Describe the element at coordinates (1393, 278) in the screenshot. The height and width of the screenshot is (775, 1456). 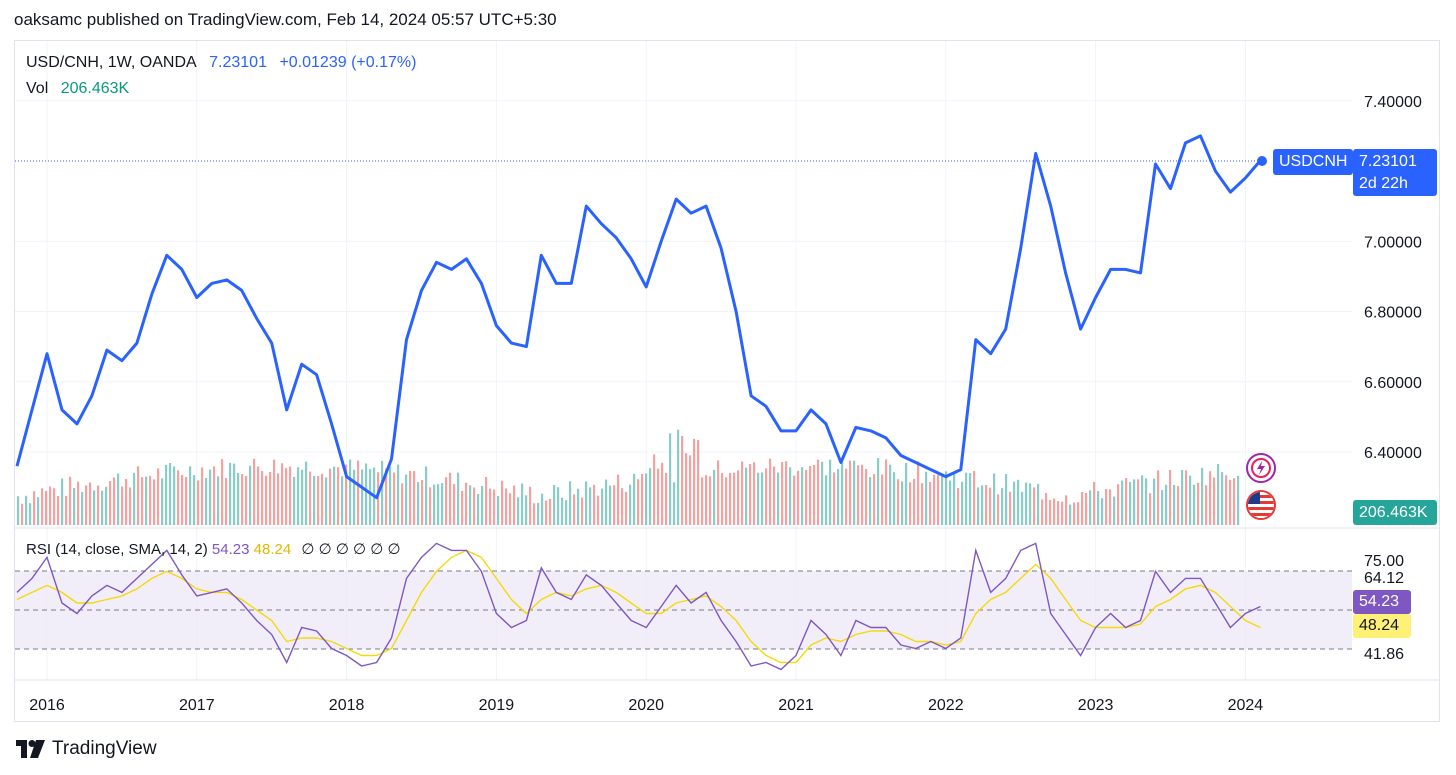
I see `price-axis: 7.40000 7.00000 6.80000 6.60000 6.40000` at that location.